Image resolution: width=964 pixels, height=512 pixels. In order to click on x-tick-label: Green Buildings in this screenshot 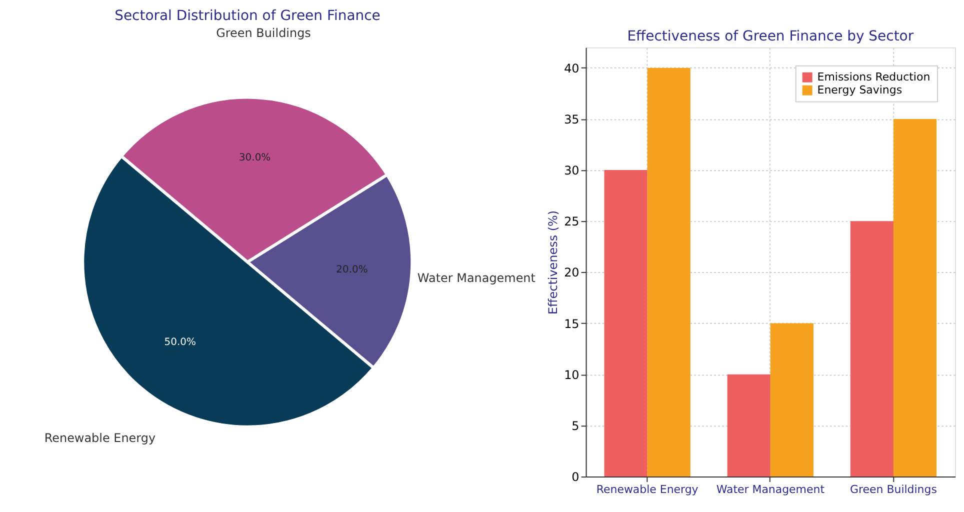, I will do `click(894, 489)`.